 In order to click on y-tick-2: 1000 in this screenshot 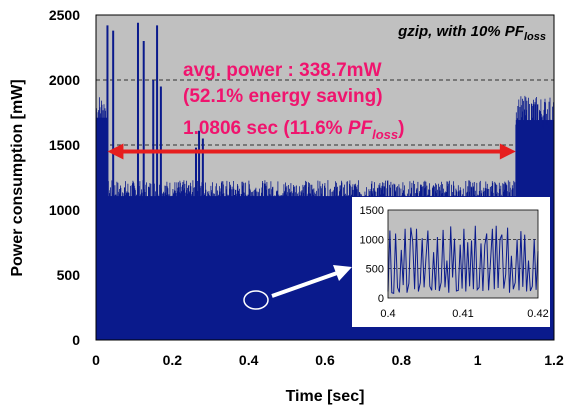, I will do `click(64, 210)`.